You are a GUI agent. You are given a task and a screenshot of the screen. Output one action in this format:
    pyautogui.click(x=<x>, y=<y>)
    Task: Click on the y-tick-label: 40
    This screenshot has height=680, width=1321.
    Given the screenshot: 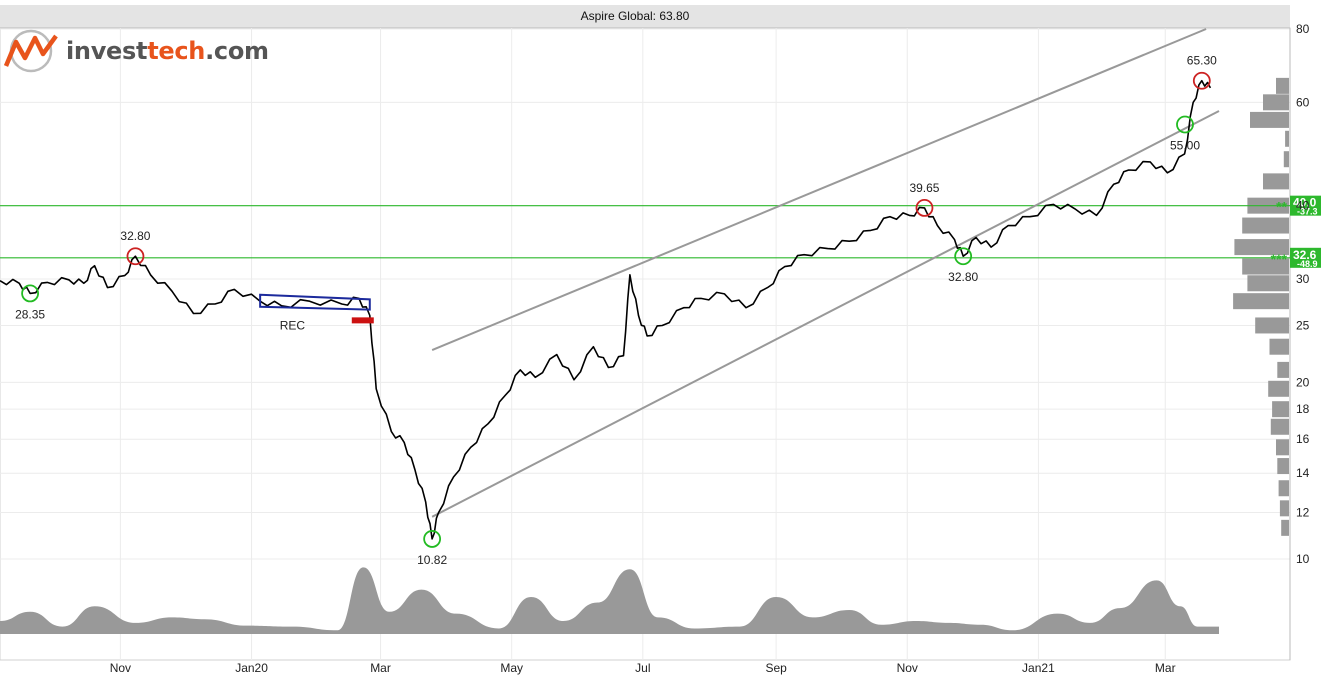 What is the action you would take?
    pyautogui.click(x=1303, y=206)
    